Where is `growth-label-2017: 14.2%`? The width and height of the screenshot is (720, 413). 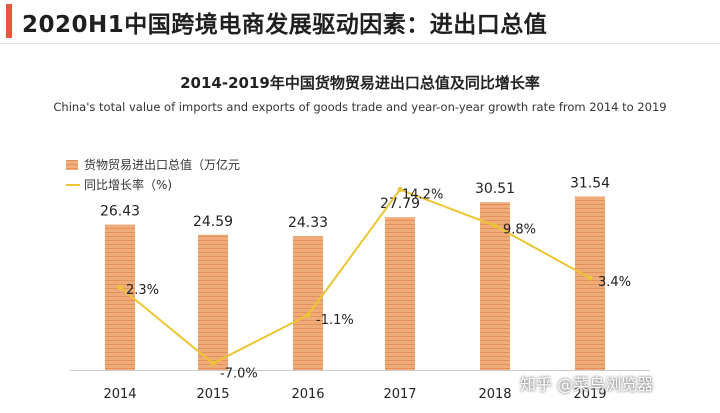 growth-label-2017: 14.2% is located at coordinates (422, 195).